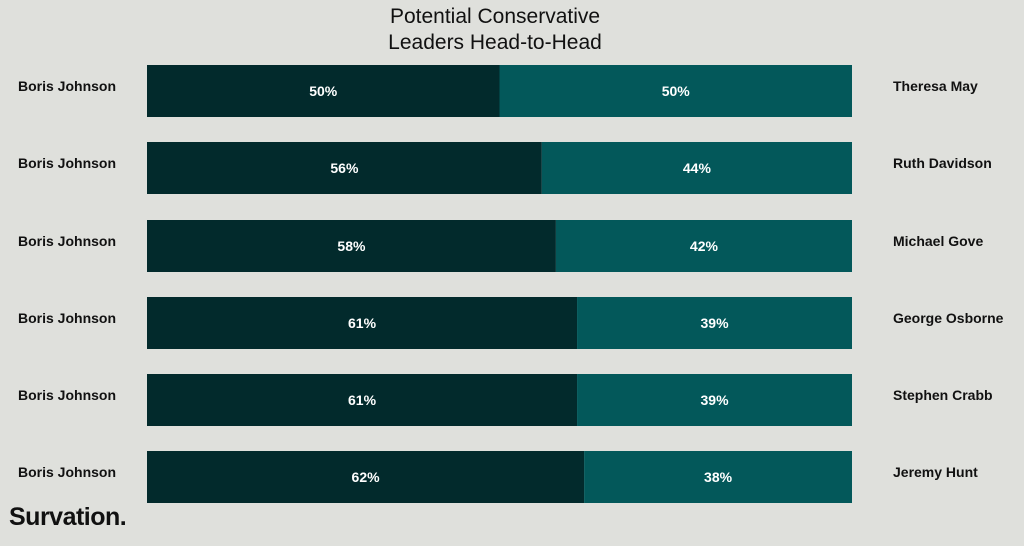 This screenshot has height=546, width=1024. What do you see at coordinates (935, 472) in the screenshot?
I see `right-candidate-name-6: Jeremy Hunt` at bounding box center [935, 472].